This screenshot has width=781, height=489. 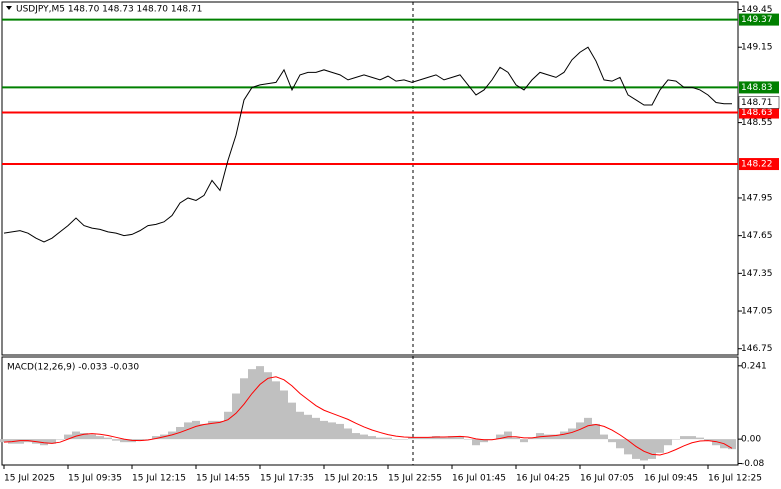 What do you see at coordinates (607, 479) in the screenshot?
I see `x-tick-label: 16 Jul 07:05` at bounding box center [607, 479].